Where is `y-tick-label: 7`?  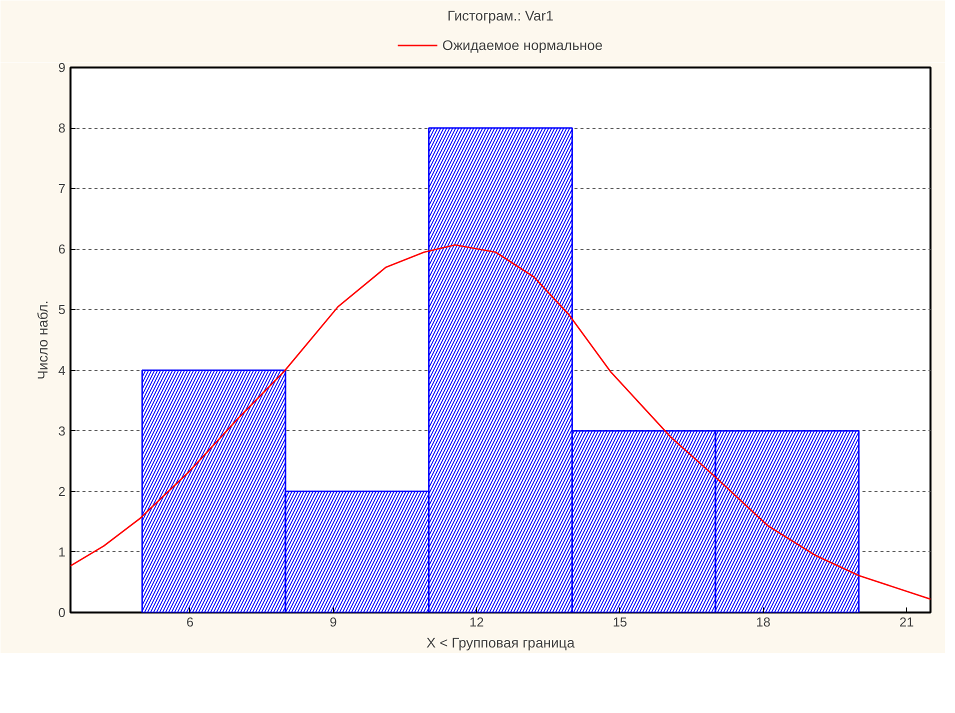
y-tick-label: 7 is located at coordinates (62, 188).